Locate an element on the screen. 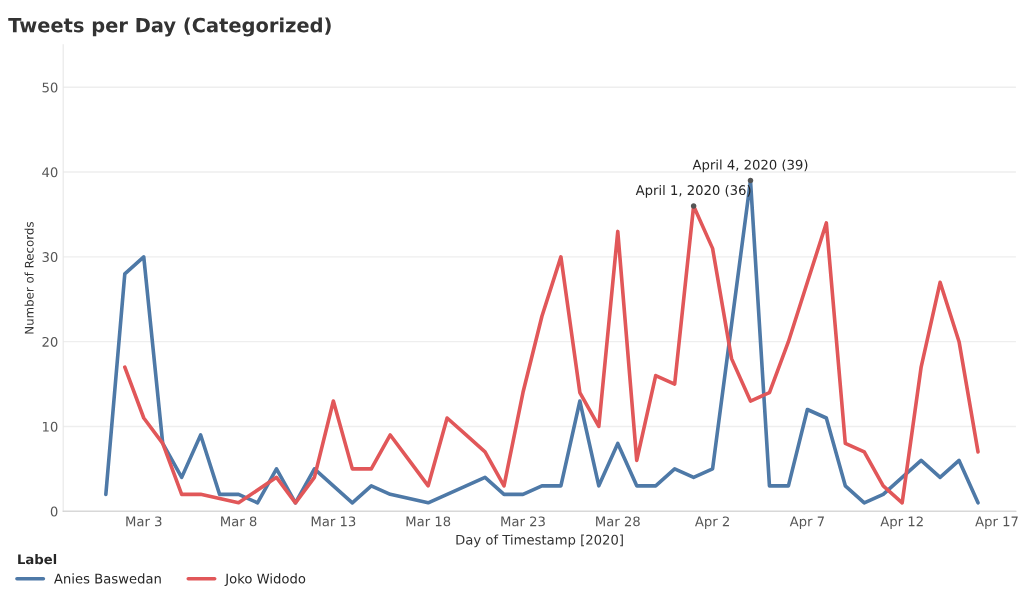 The height and width of the screenshot is (598, 1019). y-tick-label: 20 is located at coordinates (50, 341).